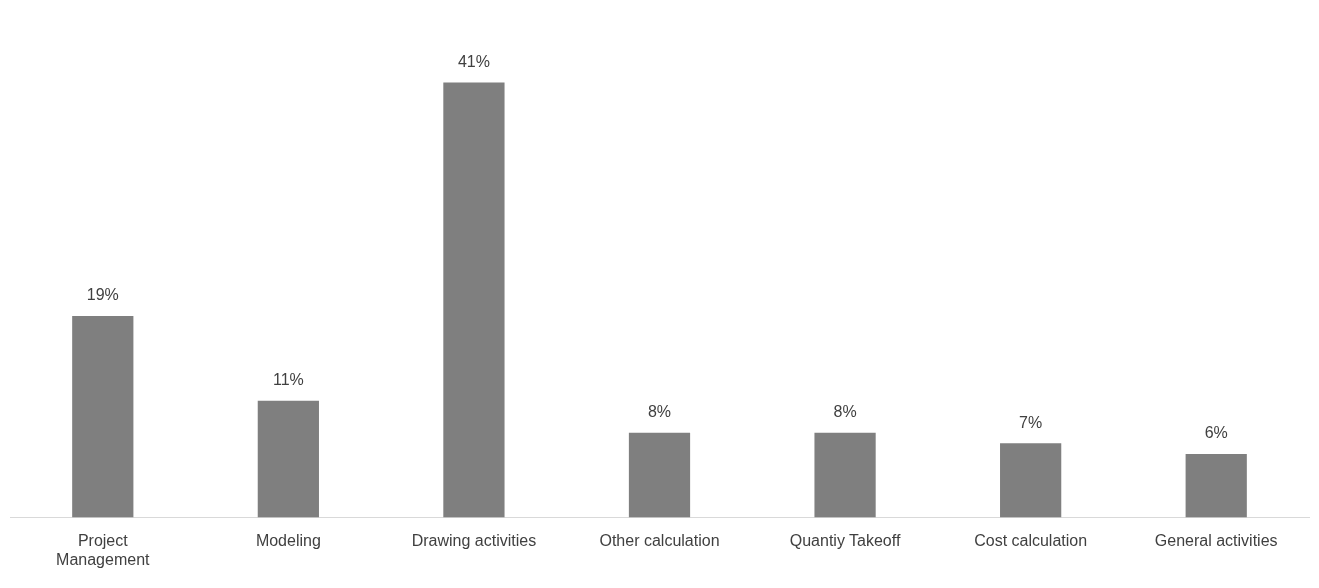  What do you see at coordinates (288, 540) in the screenshot?
I see `x-tick-label: Modeling` at bounding box center [288, 540].